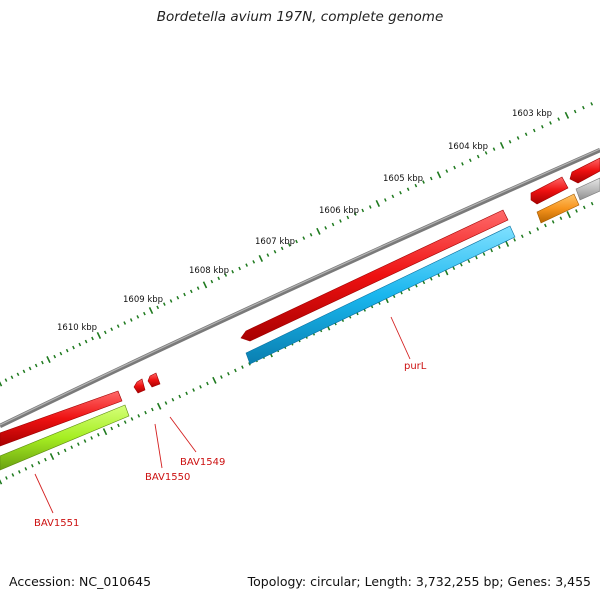 This screenshot has height=600, width=600. What do you see at coordinates (415, 366) in the screenshot?
I see `gene-label-purl: purL` at bounding box center [415, 366].